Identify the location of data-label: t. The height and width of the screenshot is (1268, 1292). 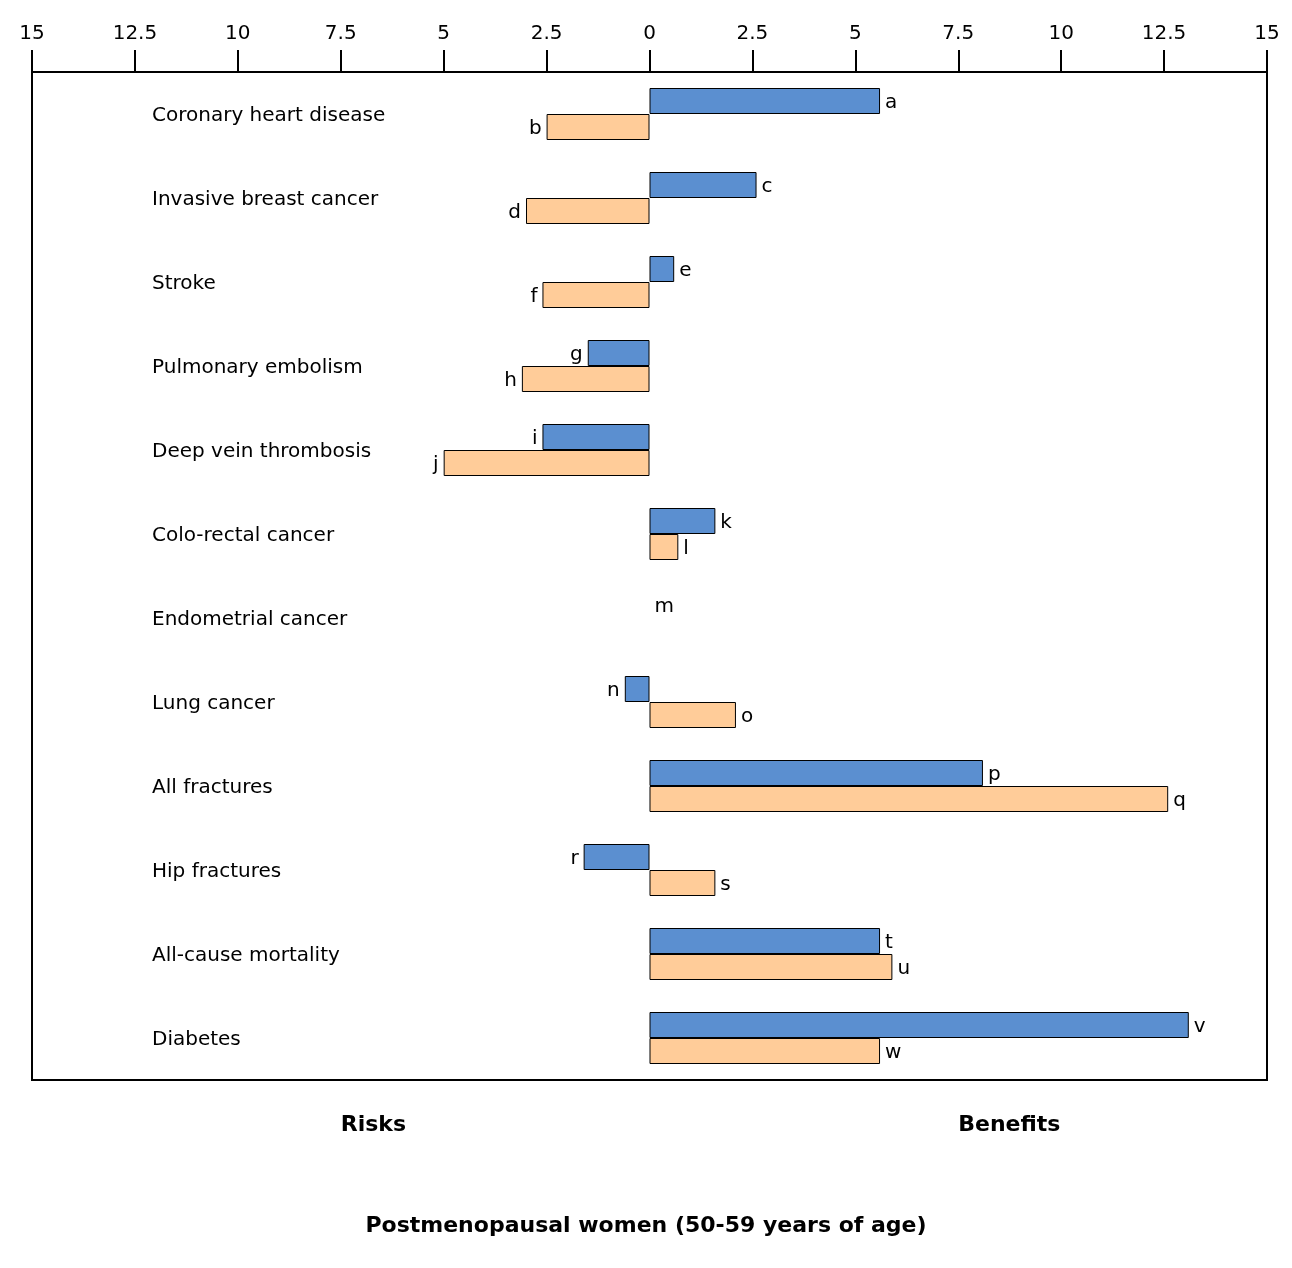
(889, 941).